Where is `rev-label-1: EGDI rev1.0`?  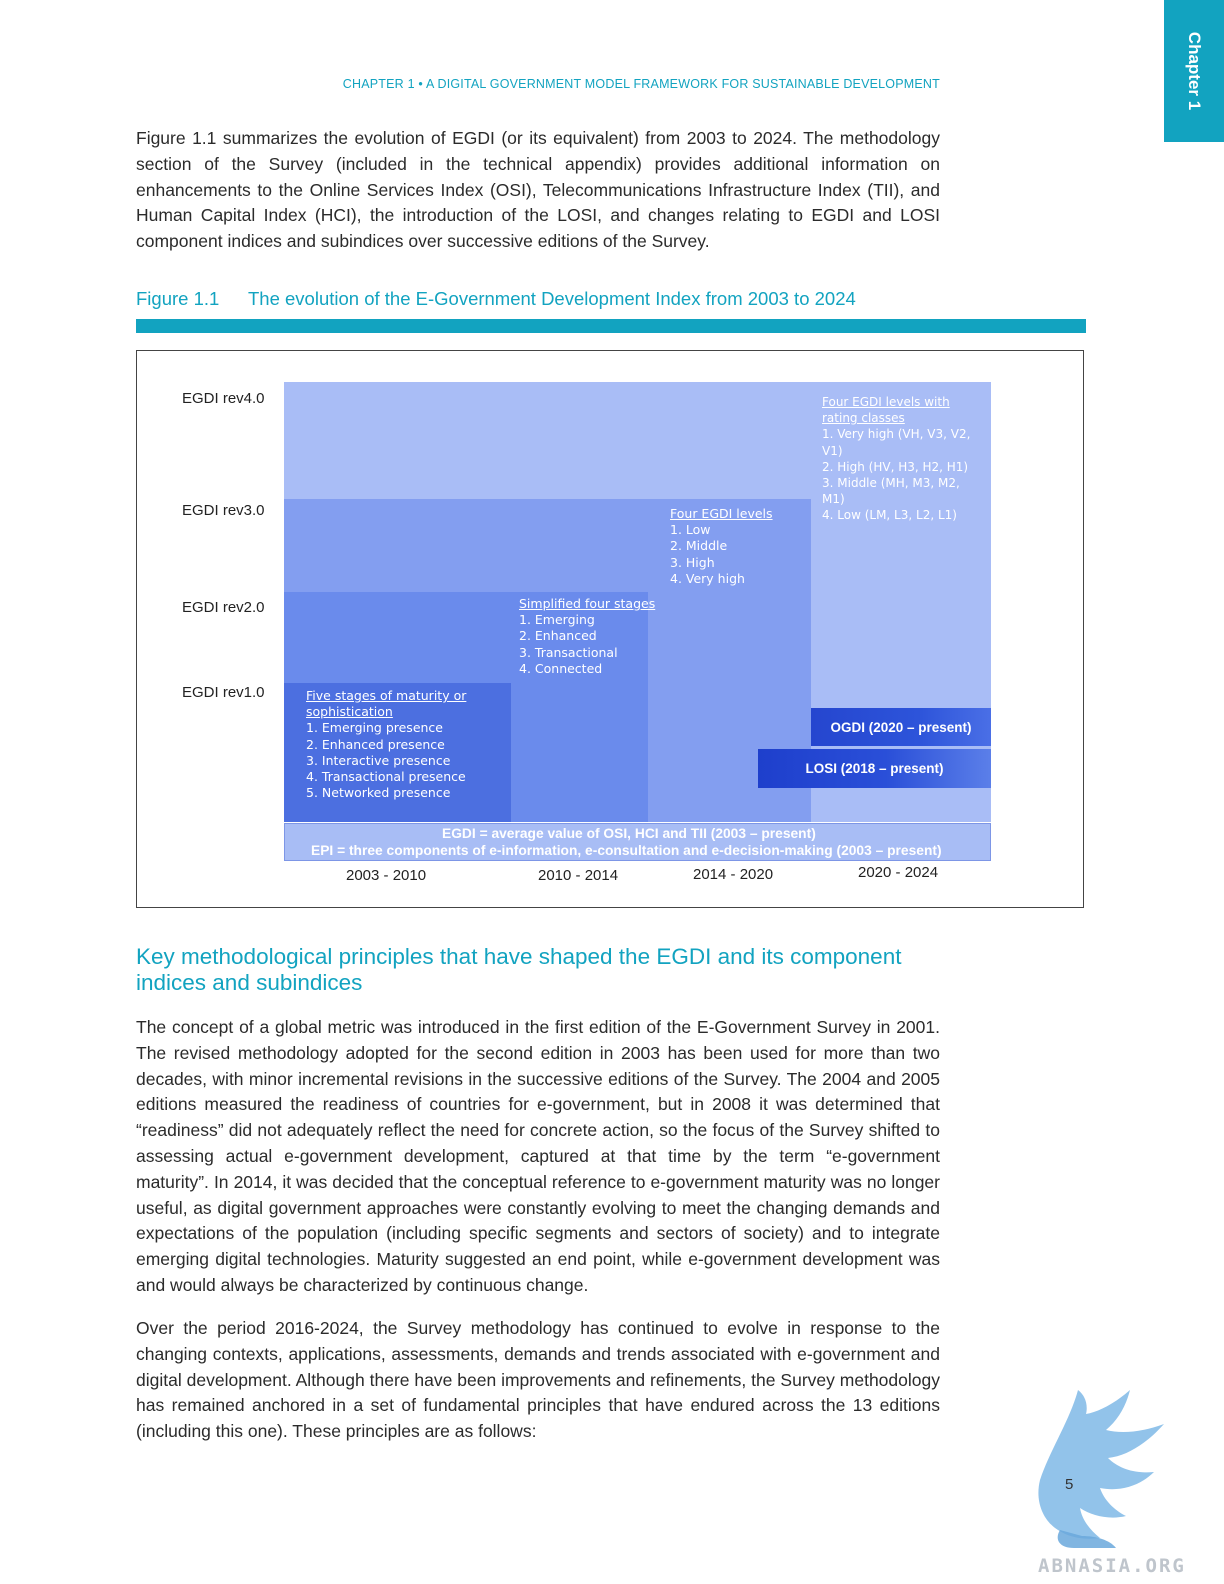 rev-label-1: EGDI rev1.0 is located at coordinates (223, 692).